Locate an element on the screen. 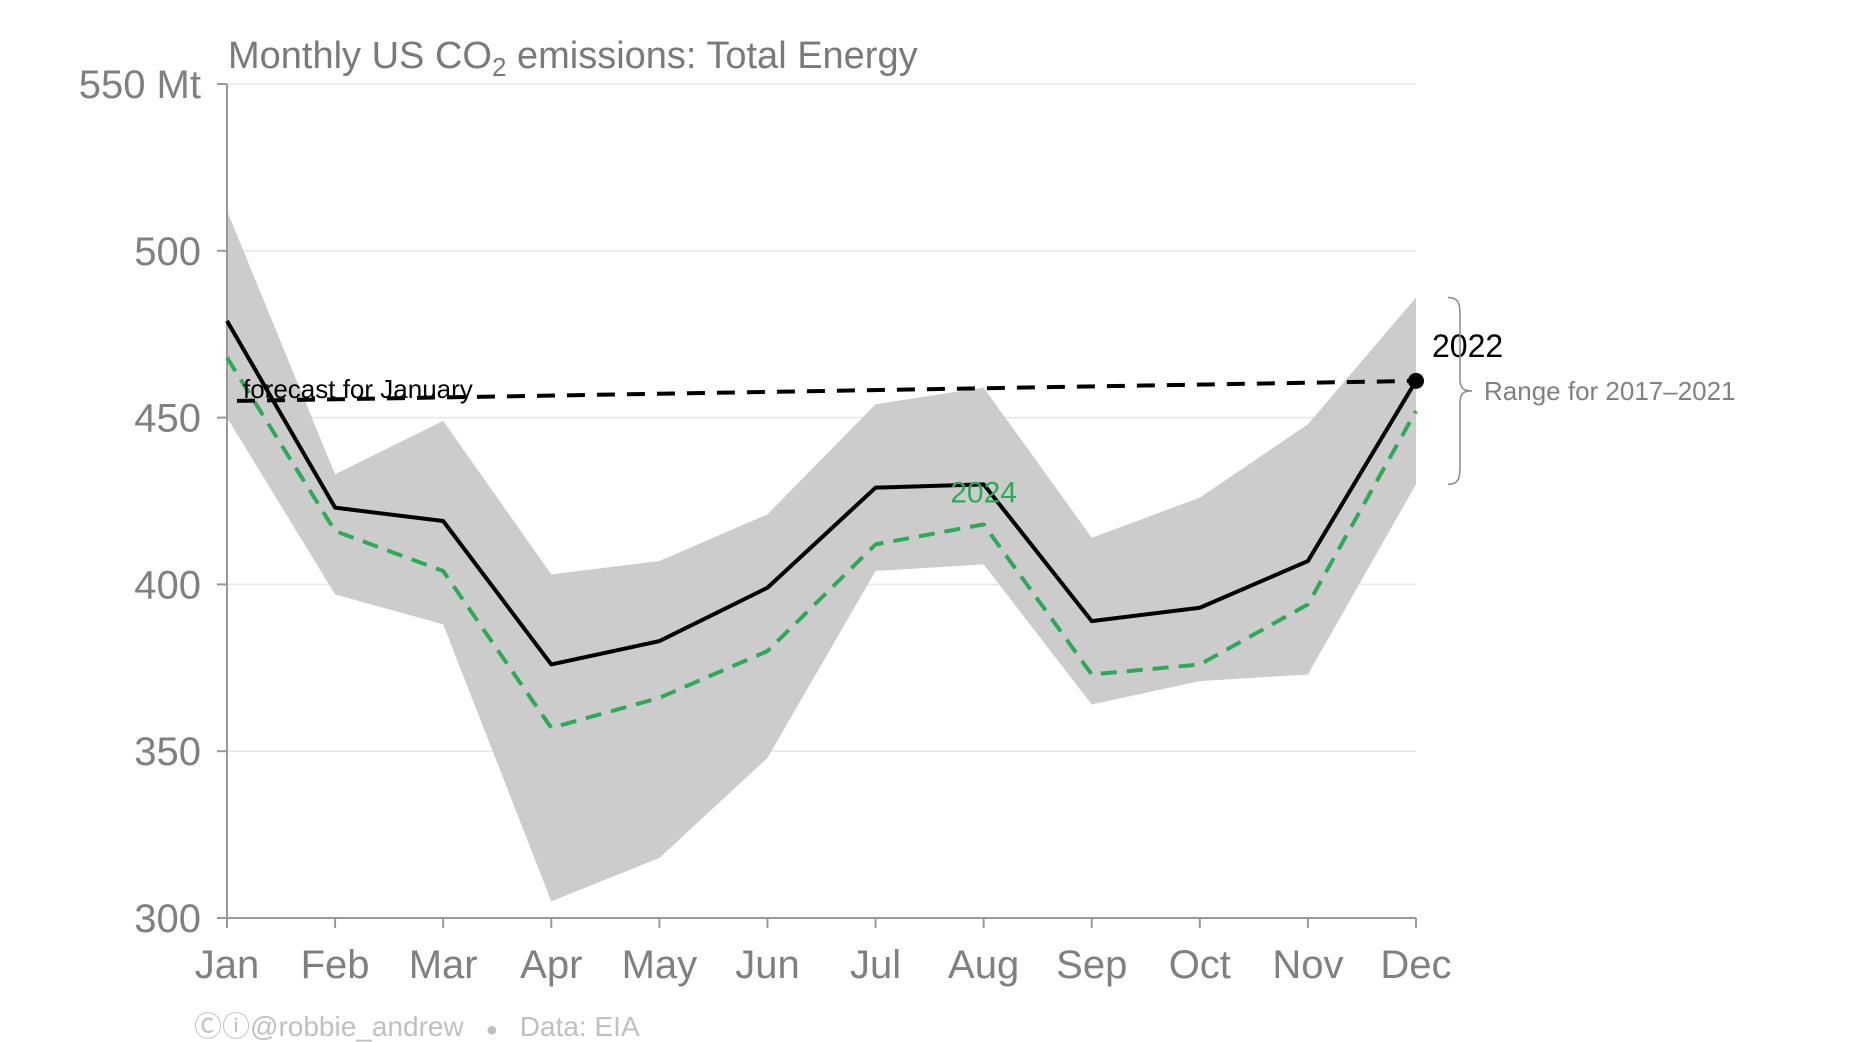 Image resolution: width=1852 pixels, height=1042 pixels. chart-title-post: emissions: Total Energy is located at coordinates (711, 56).